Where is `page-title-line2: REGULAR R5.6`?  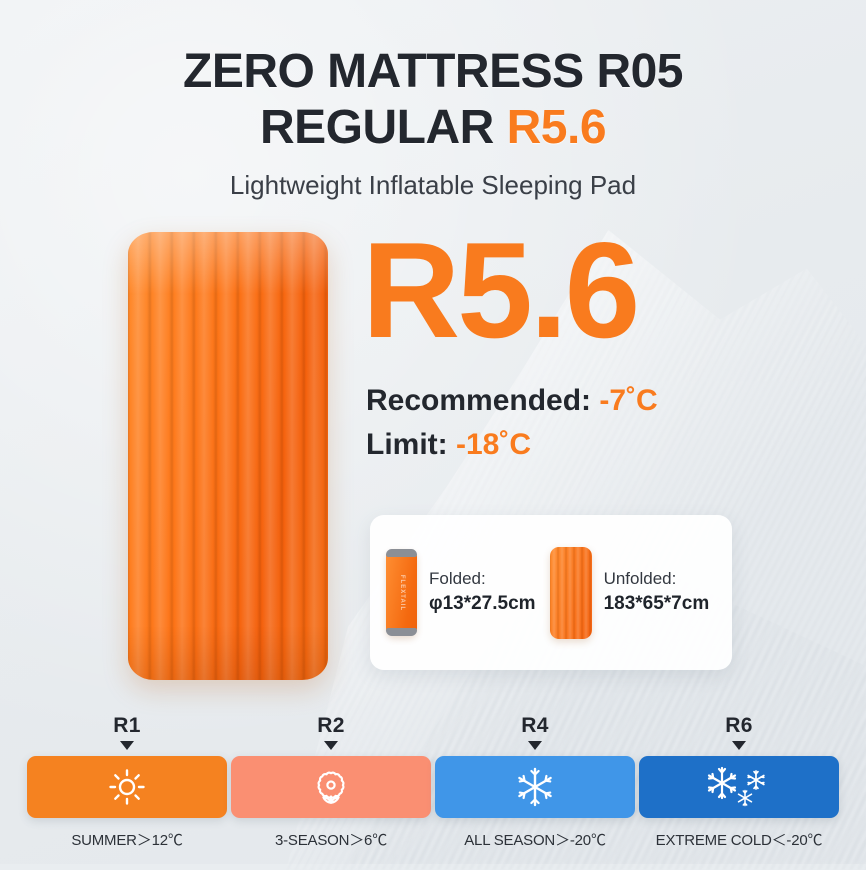
page-title-line2: REGULAR R5.6 is located at coordinates (433, 128).